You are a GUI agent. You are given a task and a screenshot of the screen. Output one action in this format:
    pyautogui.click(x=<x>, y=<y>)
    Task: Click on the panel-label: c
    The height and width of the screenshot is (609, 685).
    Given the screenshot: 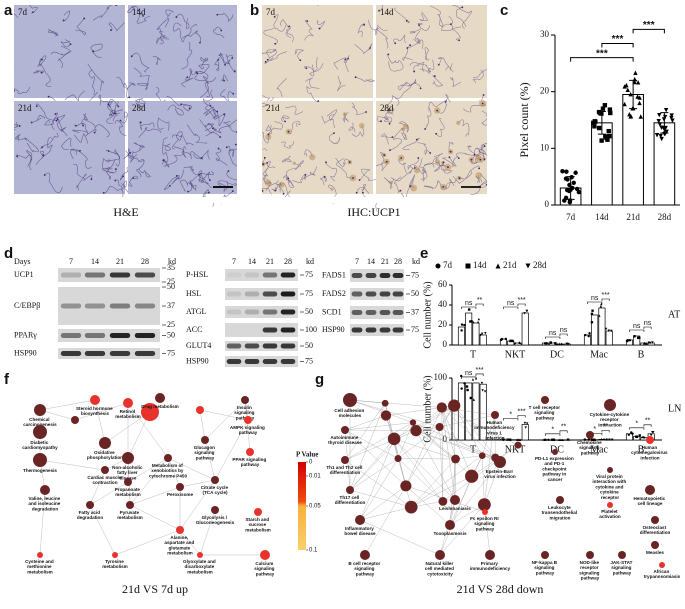 What is the action you would take?
    pyautogui.click(x=504, y=10)
    